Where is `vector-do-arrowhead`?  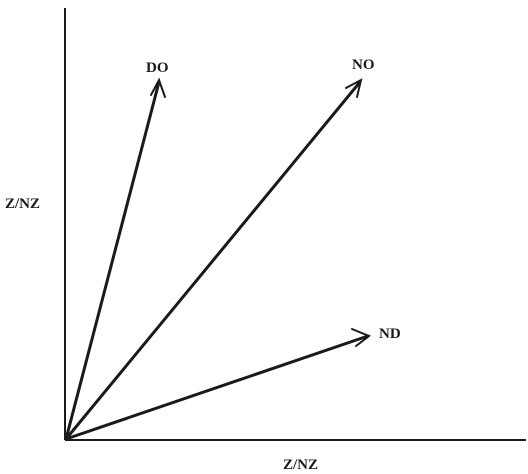
vector-do-arrowhead is located at coordinates (158, 87).